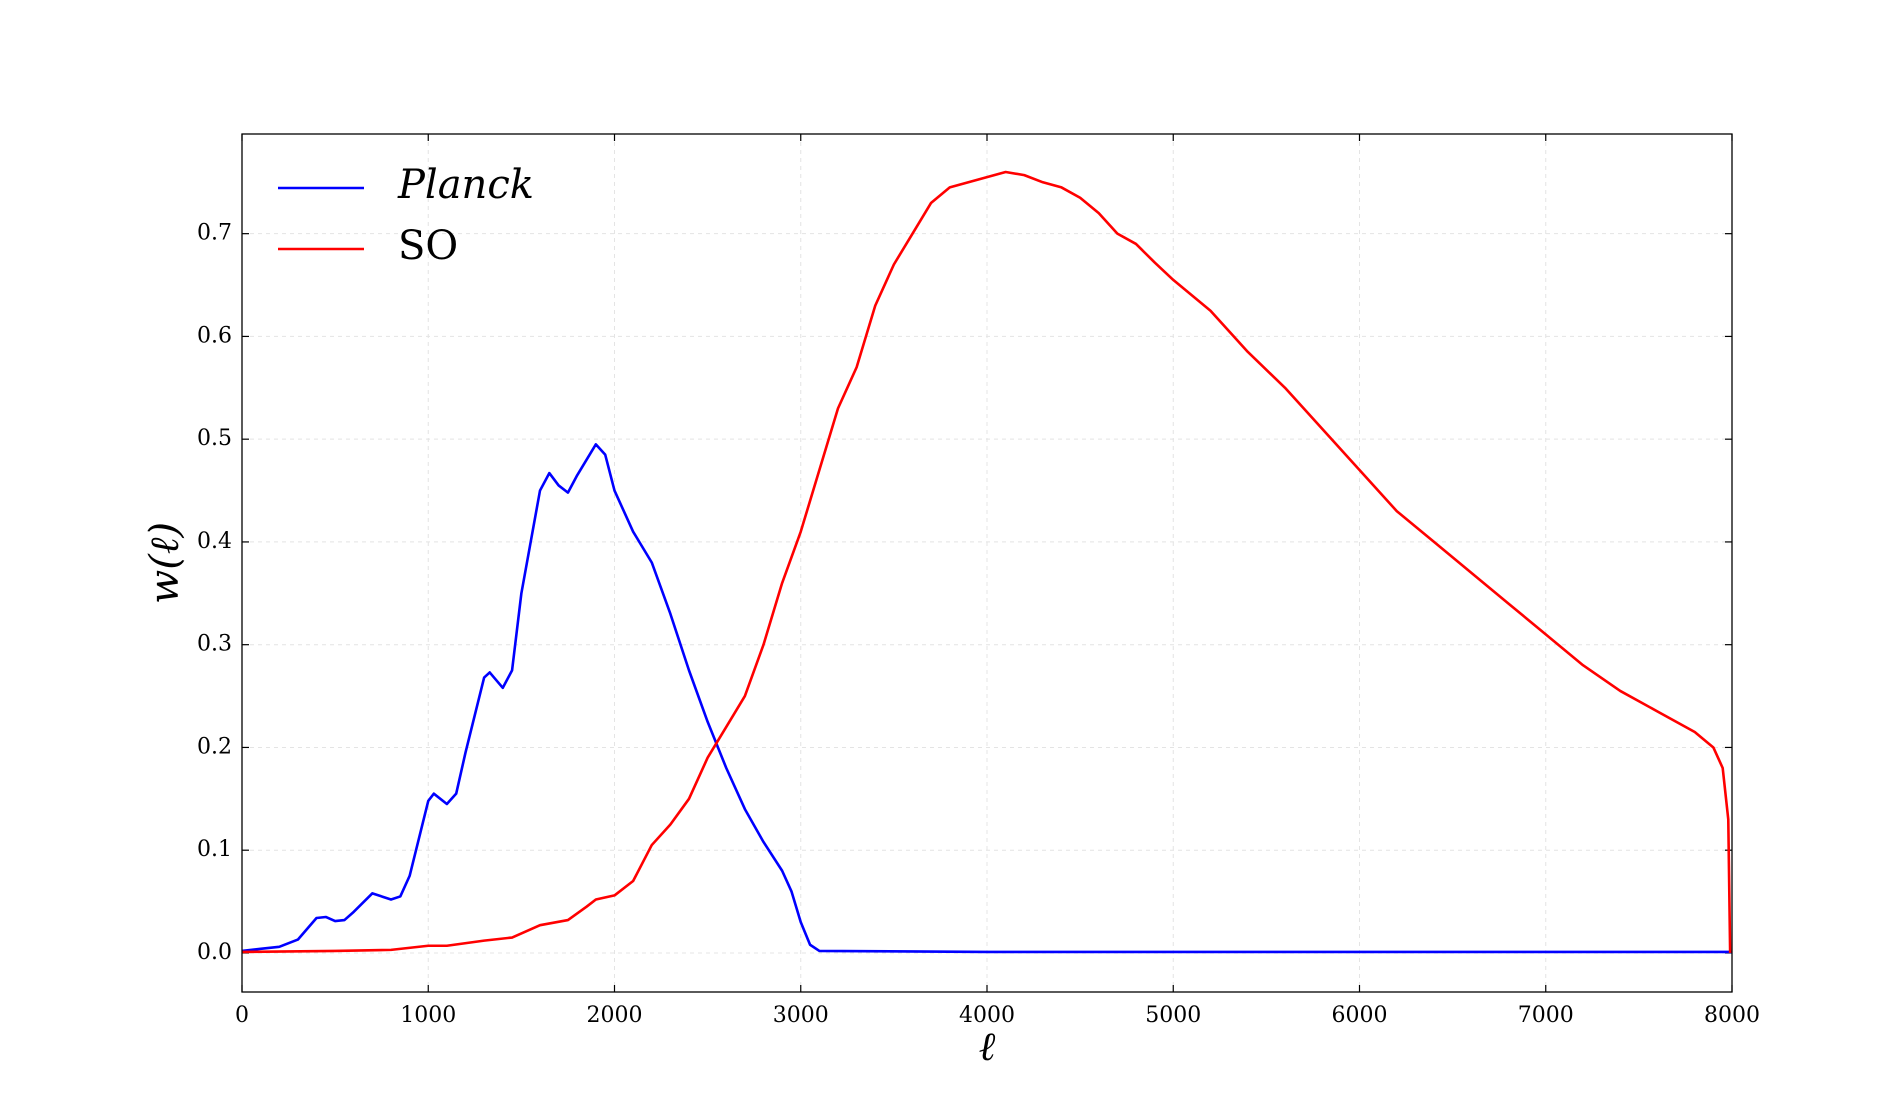  Describe the element at coordinates (214, 438) in the screenshot. I see `y-tick-label: 0.5` at that location.